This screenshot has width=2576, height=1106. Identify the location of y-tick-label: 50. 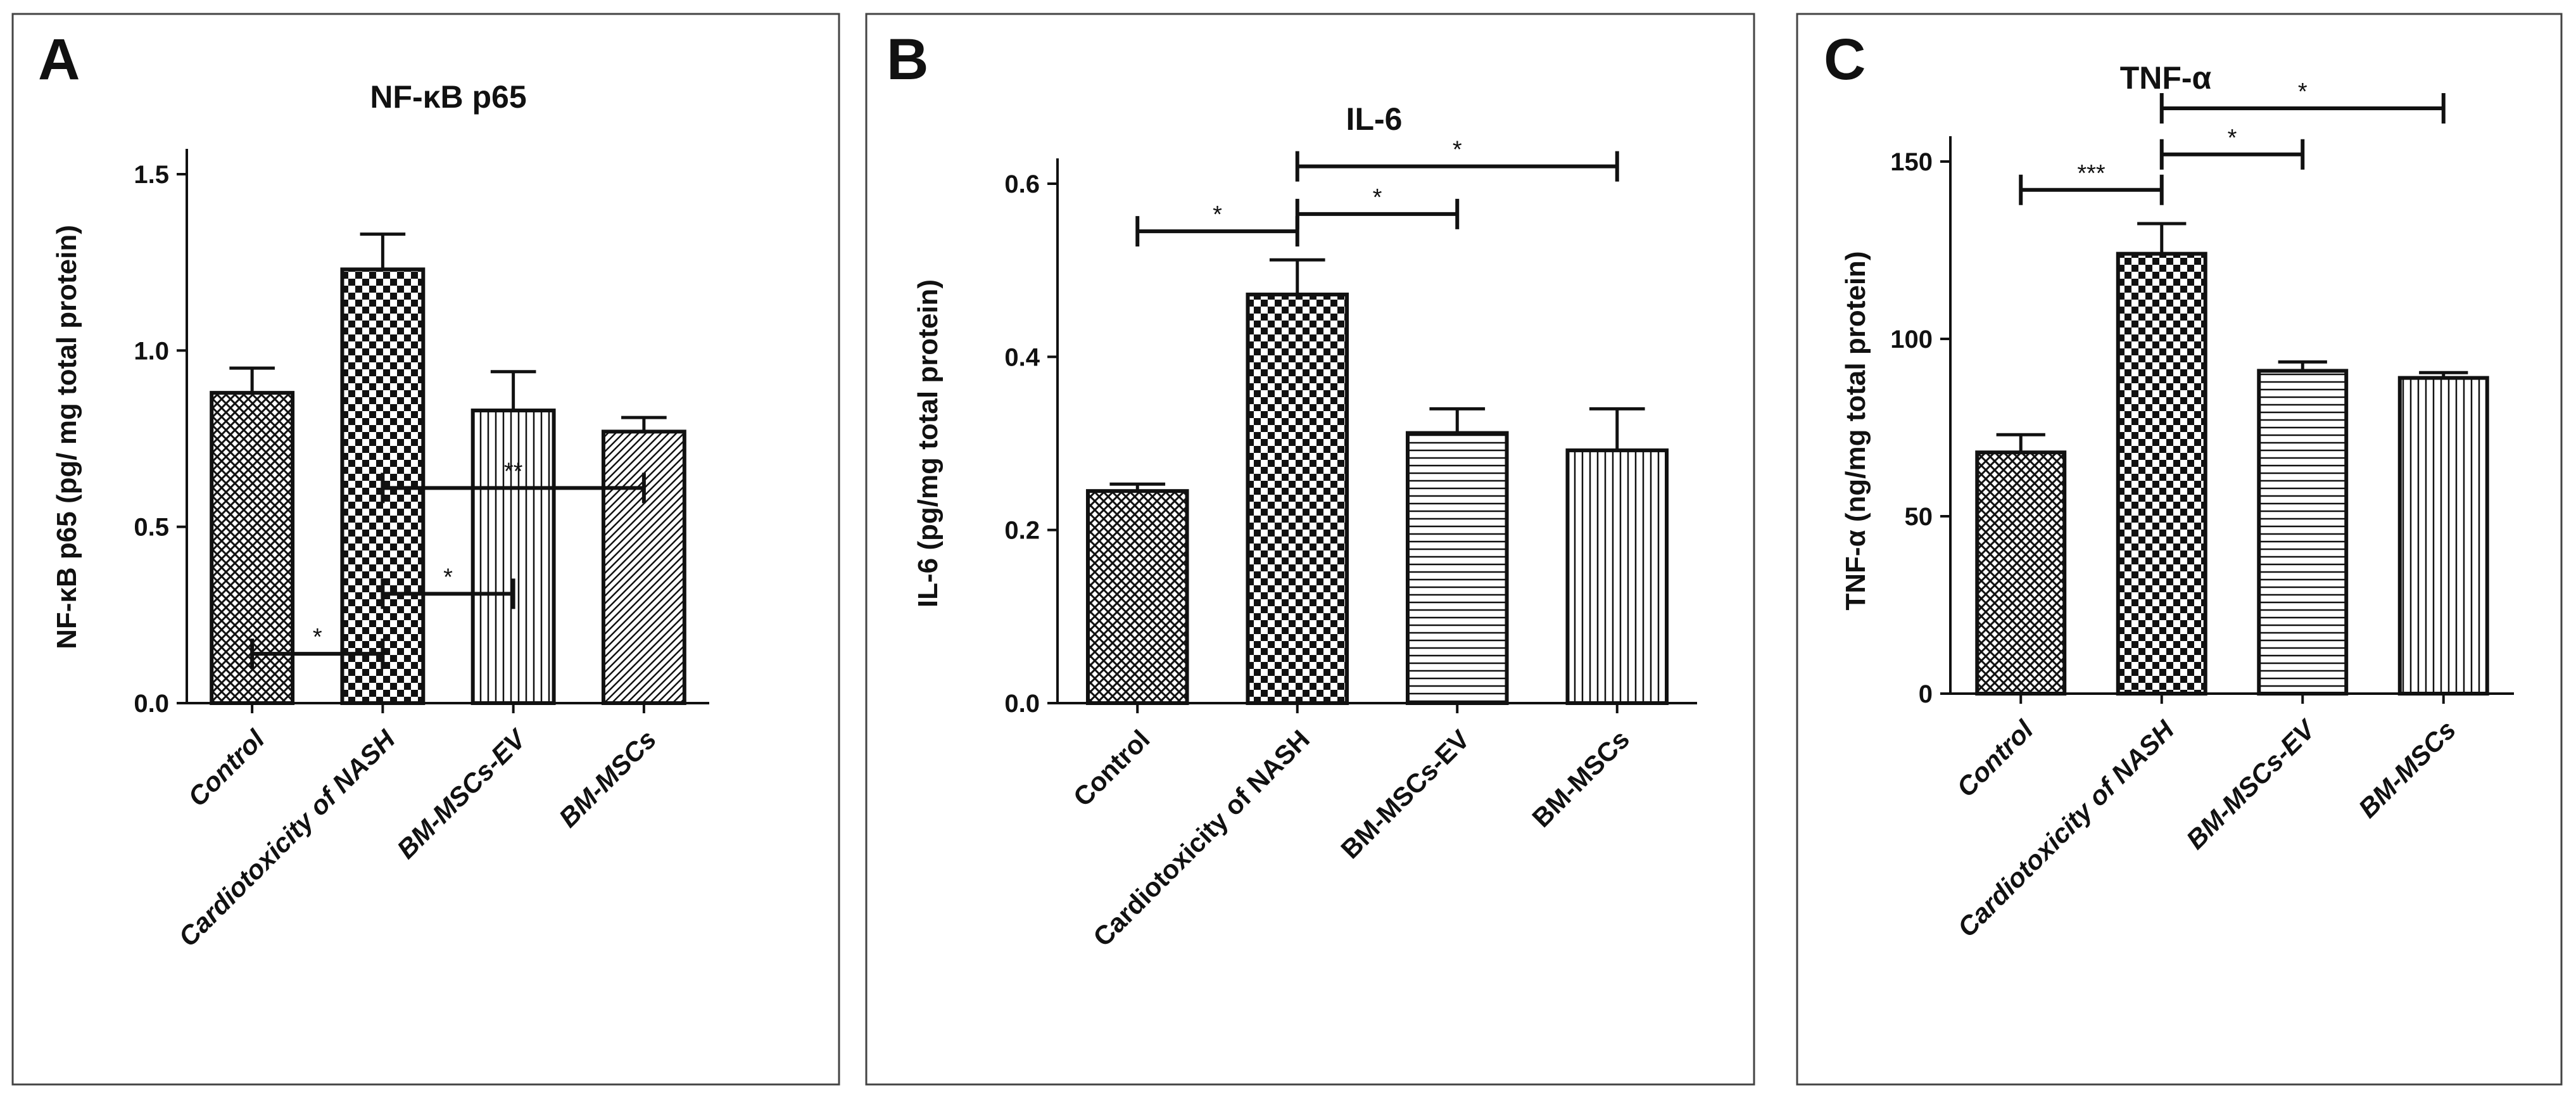
(1919, 517).